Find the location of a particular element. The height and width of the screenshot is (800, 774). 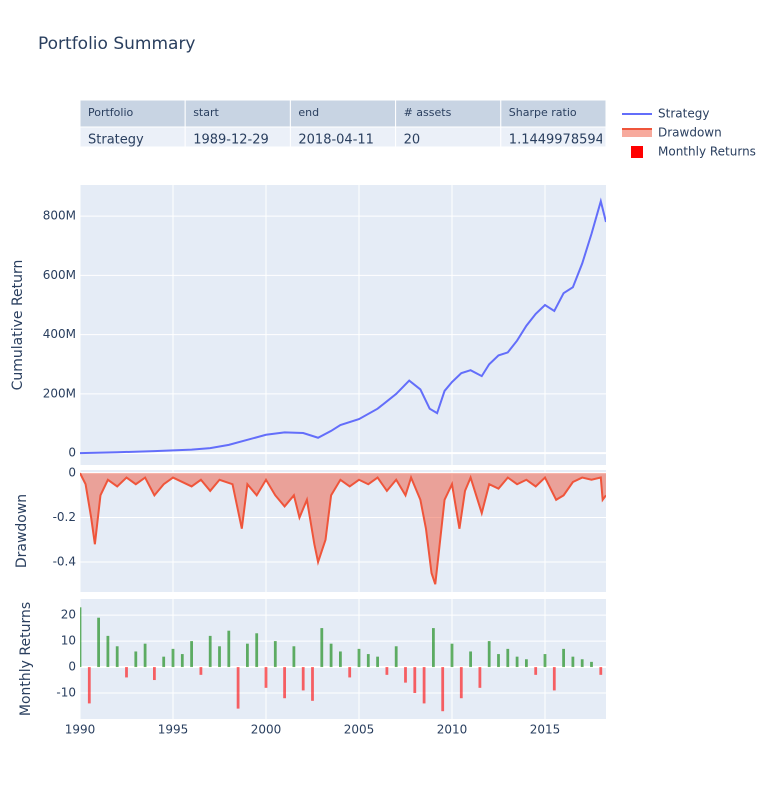

plot-area is located at coordinates (343, 531).